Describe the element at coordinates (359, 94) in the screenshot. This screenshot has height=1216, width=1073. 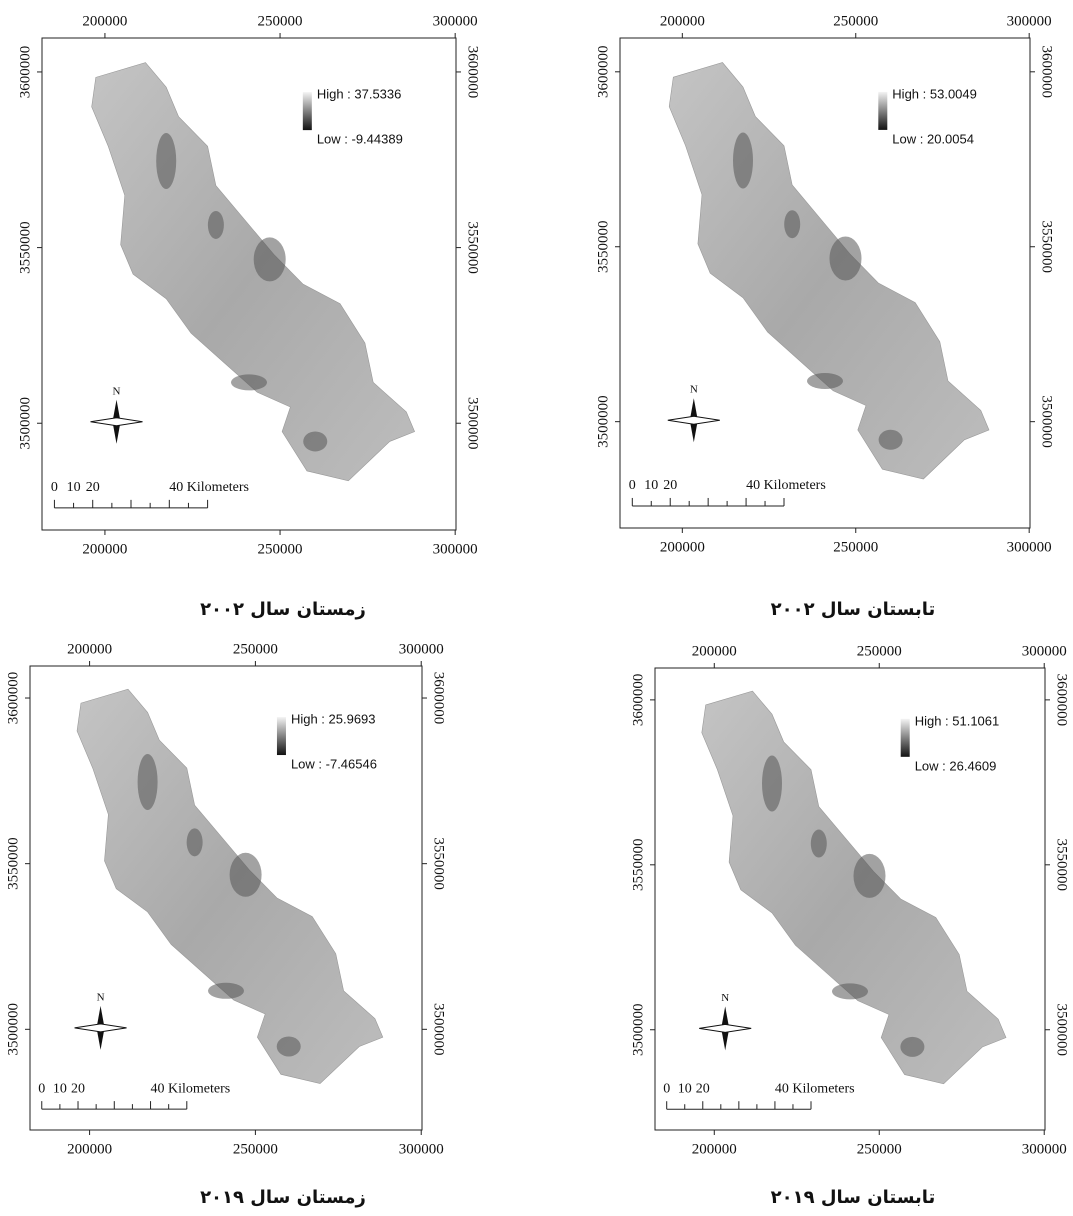
I see `legend-high: High : 37.5336` at that location.